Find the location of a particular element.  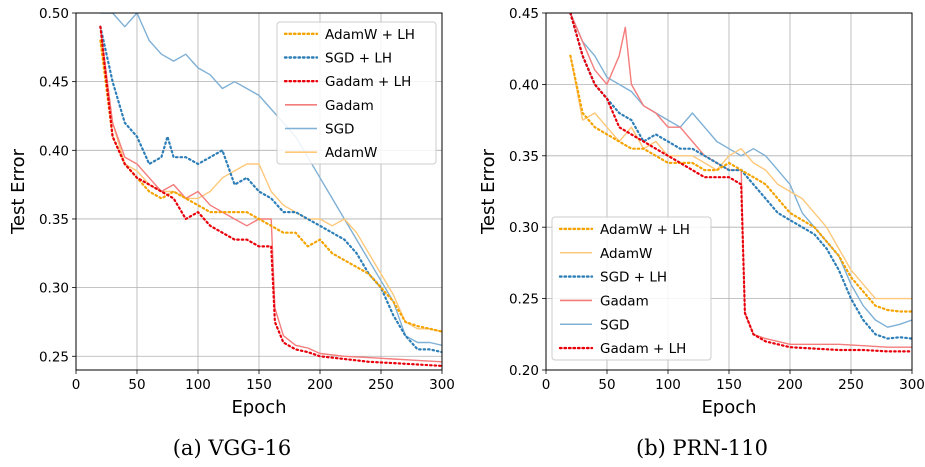

figure-caption: (a) VGG-16 is located at coordinates (232, 448).